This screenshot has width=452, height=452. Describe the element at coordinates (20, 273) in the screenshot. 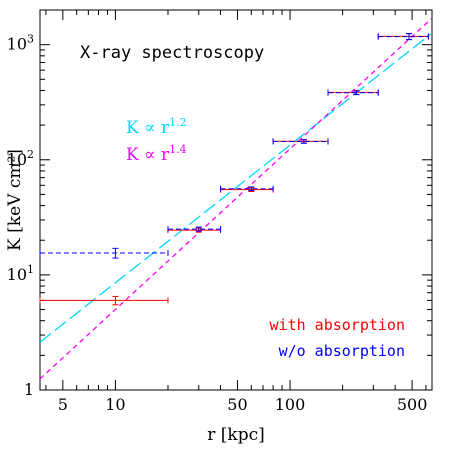

I see `y-tick-label: 10¹` at that location.